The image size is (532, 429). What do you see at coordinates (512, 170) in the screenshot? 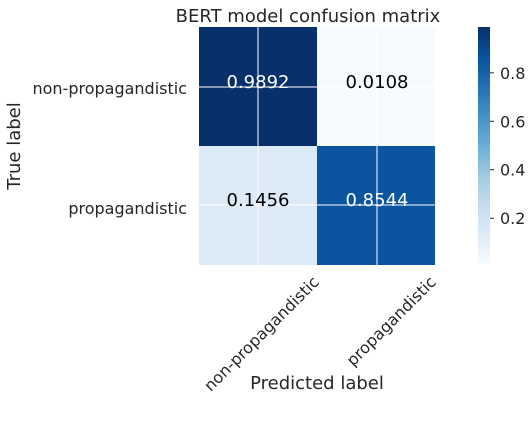
I see `colorbar-tick-label: 0.4` at bounding box center [512, 170].